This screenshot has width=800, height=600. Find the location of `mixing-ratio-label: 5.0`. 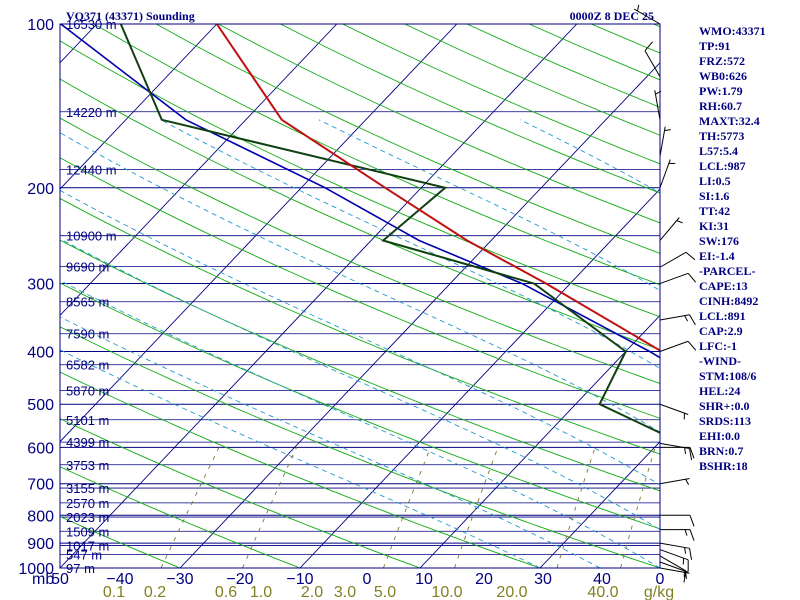

mixing-ratio-label: 5.0 is located at coordinates (385, 592).